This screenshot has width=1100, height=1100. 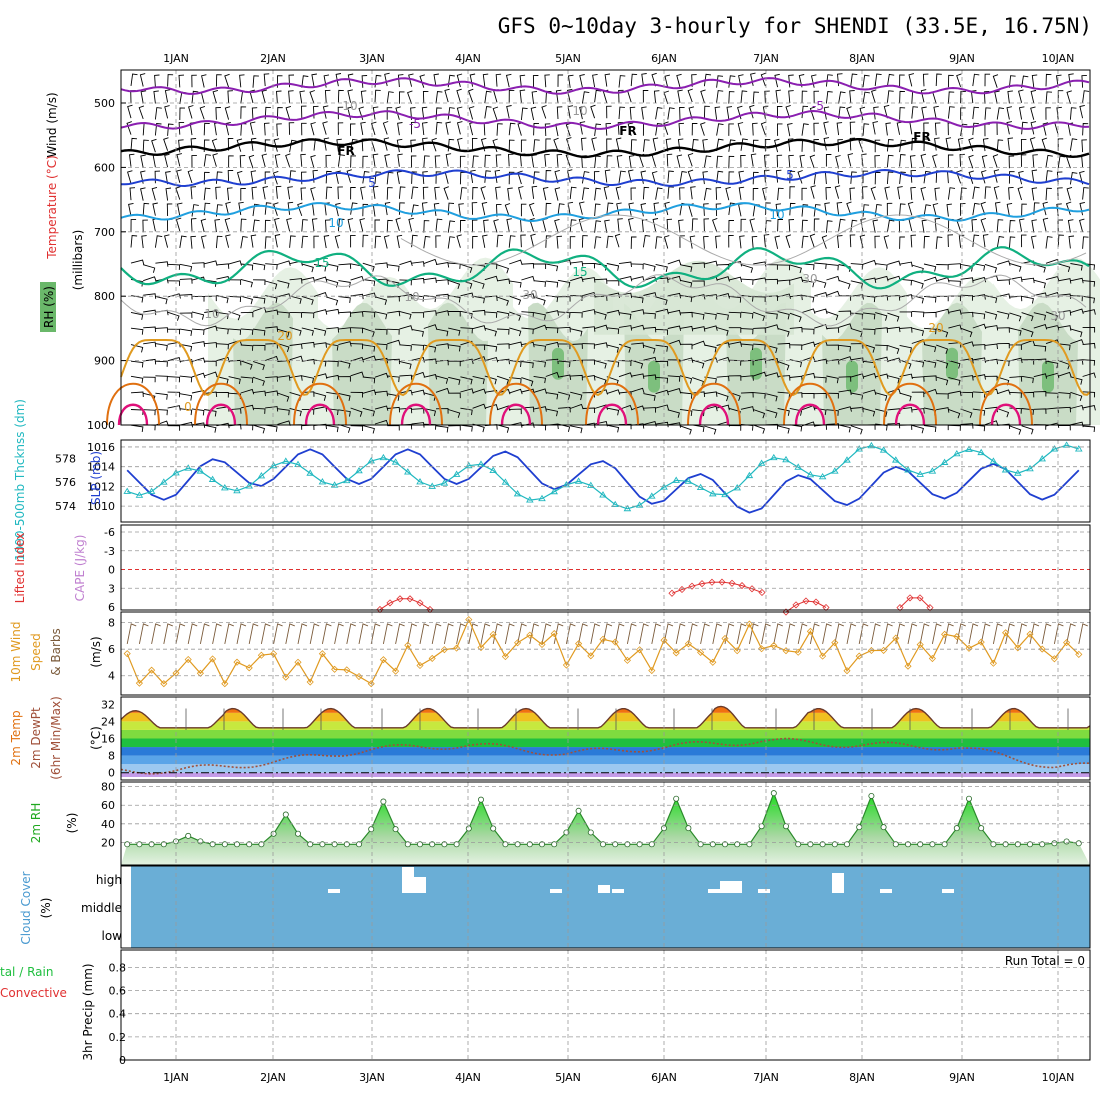 I want to click on temperature-line, so click(x=605, y=717).